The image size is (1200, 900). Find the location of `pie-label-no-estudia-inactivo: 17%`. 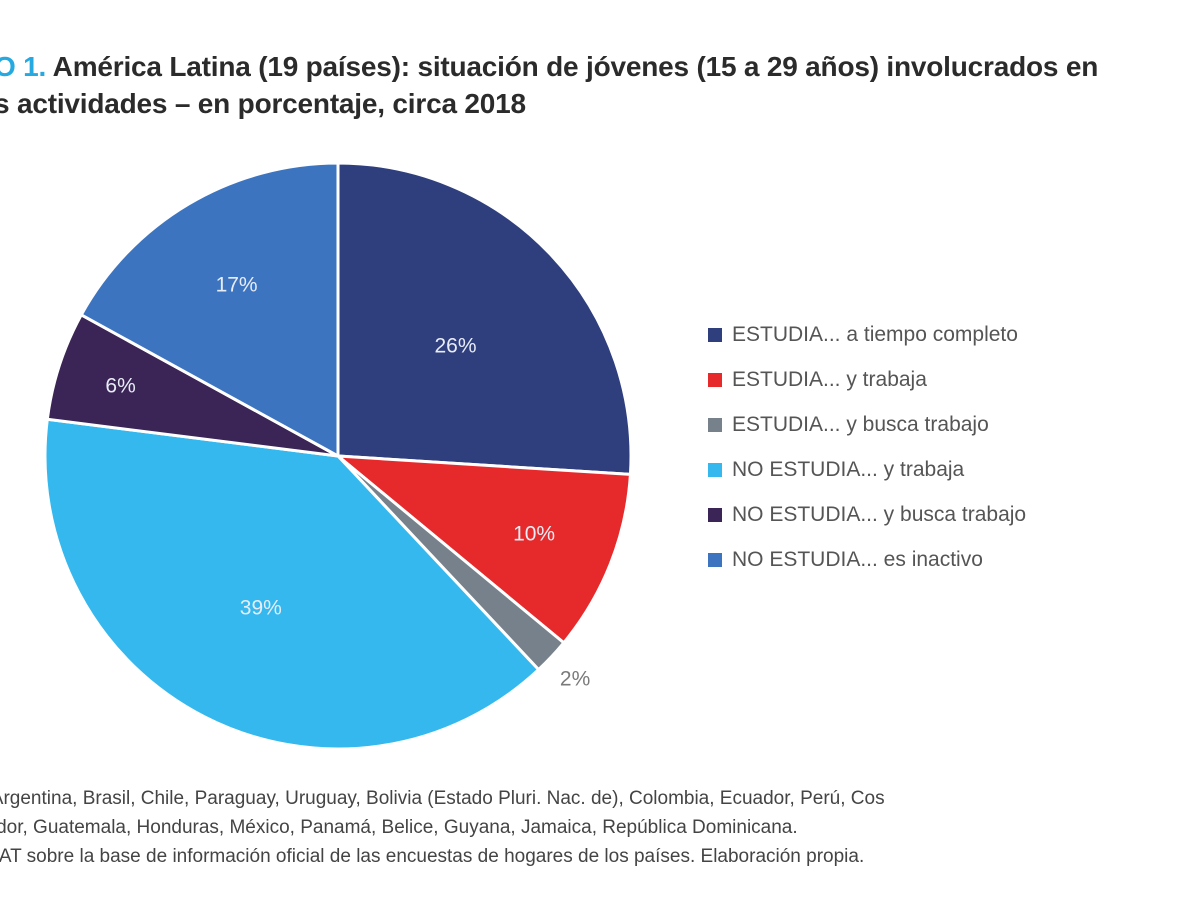

pie-label-no-estudia-inactivo: 17% is located at coordinates (237, 285).